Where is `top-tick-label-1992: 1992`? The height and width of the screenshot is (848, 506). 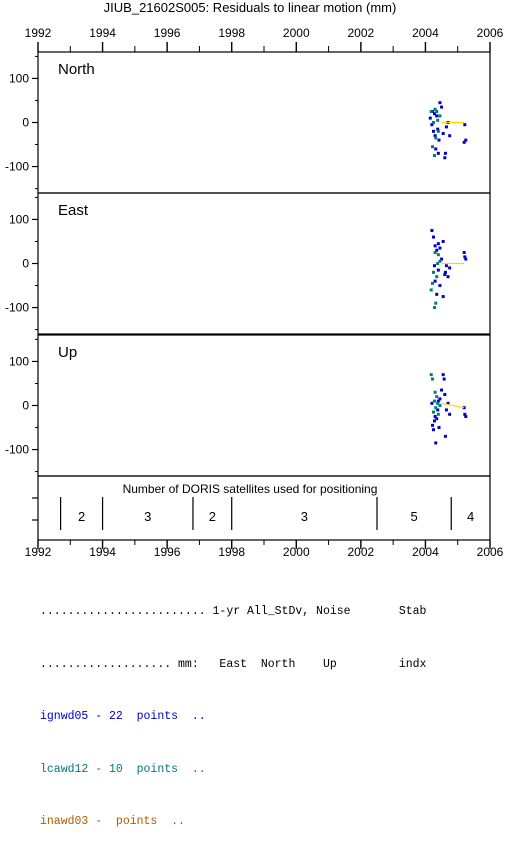
top-tick-label-1992: 1992 is located at coordinates (38, 33).